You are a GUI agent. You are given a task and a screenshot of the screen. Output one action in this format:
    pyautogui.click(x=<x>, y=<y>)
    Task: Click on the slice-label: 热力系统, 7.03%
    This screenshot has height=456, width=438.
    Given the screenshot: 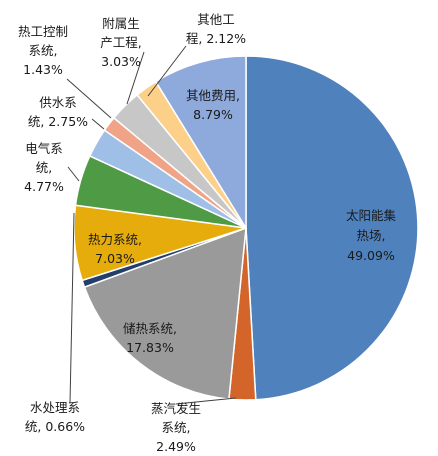 What is the action you would take?
    pyautogui.click(x=115, y=249)
    